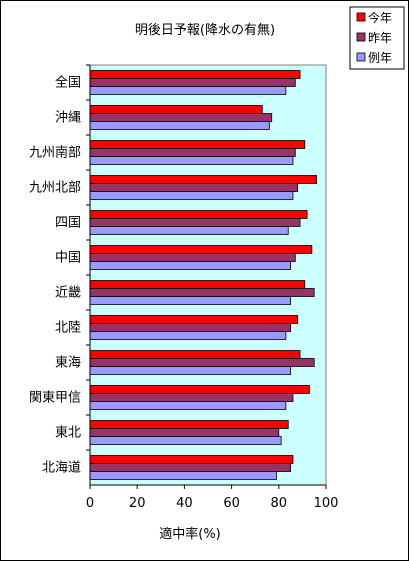 The width and height of the screenshot is (409, 561). I want to click on legend-label: 例年, so click(380, 58).